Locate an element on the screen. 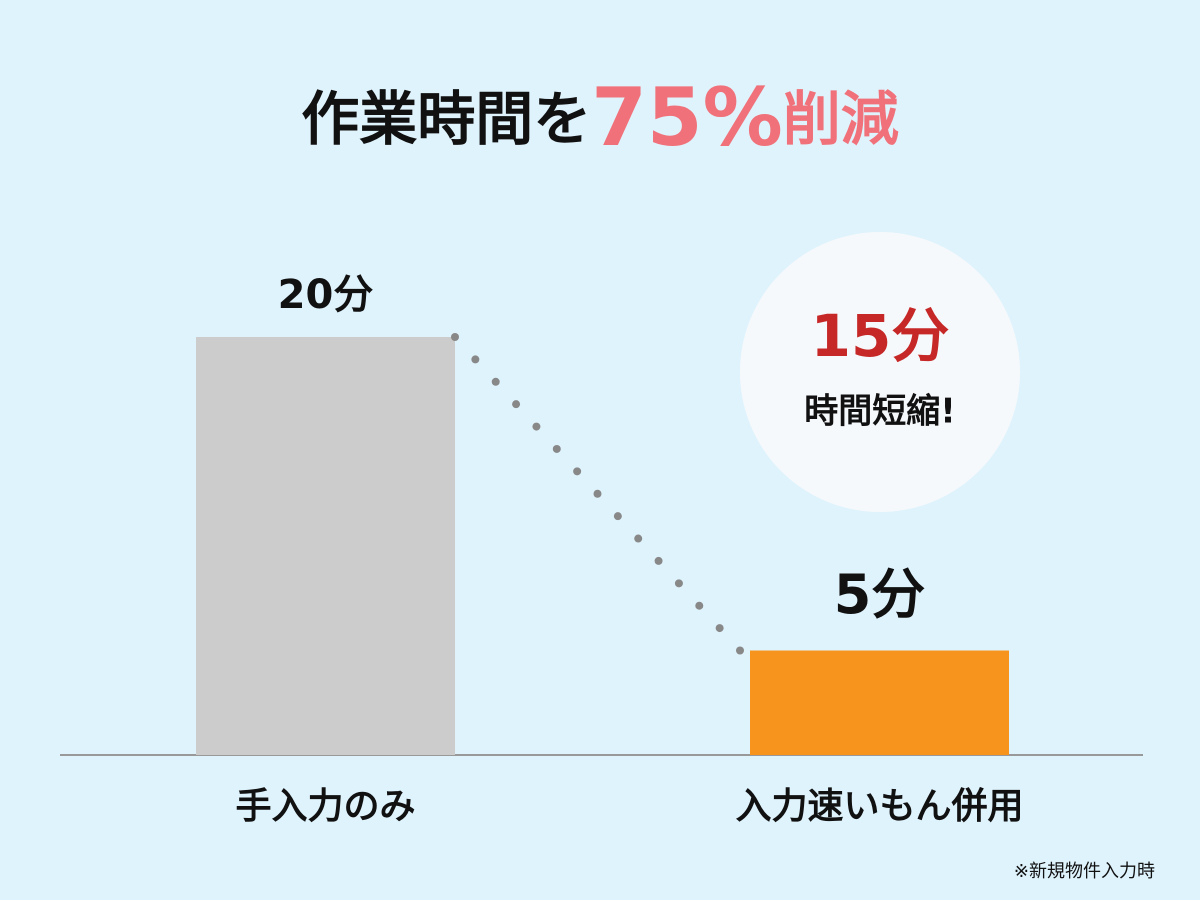 The width and height of the screenshot is (1200, 900). chart-title: 作業時間を75%削減 is located at coordinates (600, 117).